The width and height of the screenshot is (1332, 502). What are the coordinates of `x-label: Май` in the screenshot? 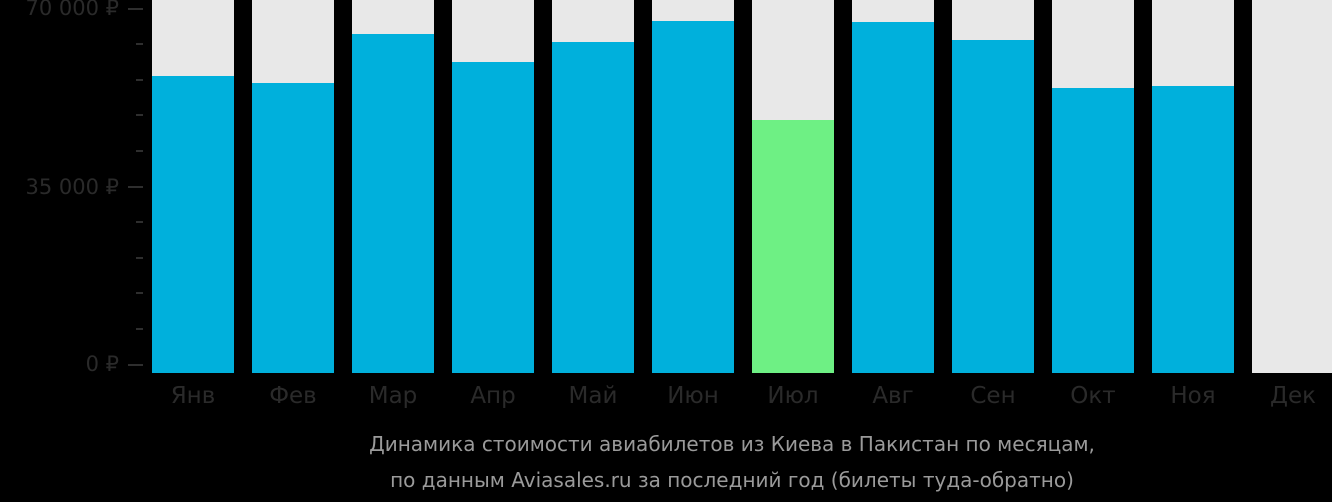 It's located at (593, 396).